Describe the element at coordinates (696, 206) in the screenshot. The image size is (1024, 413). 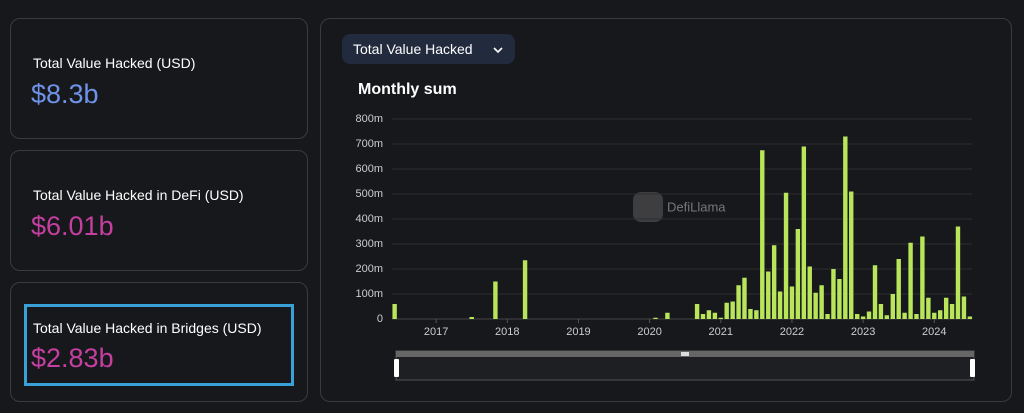
I see `watermark: DefiLlama` at that location.